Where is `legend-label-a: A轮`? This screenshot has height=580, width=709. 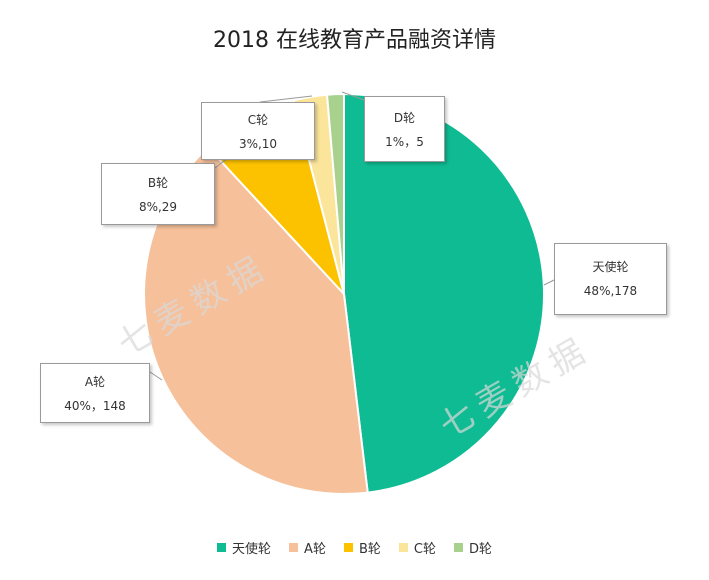 legend-label-a: A轮 is located at coordinates (315, 549).